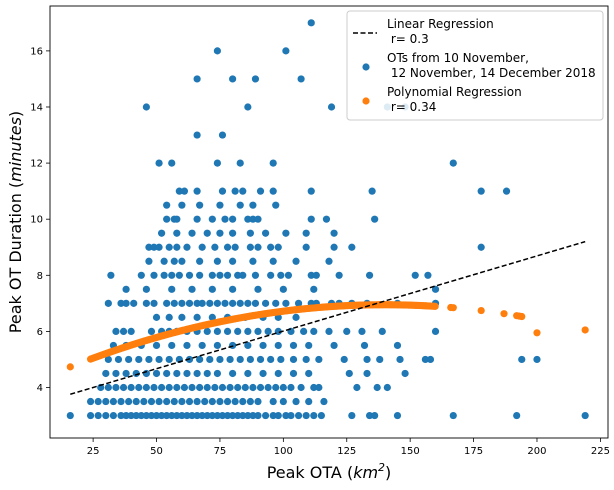 The height and width of the screenshot is (490, 614). Describe the element at coordinates (36, 51) in the screenshot. I see `y-tick-label: 16` at that location.